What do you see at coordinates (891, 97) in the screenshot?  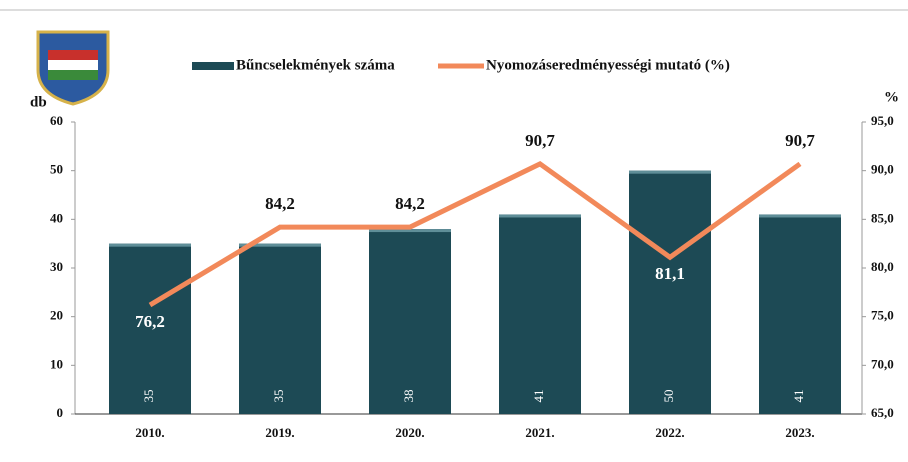 I see `y2-axis-label: %` at bounding box center [891, 97].